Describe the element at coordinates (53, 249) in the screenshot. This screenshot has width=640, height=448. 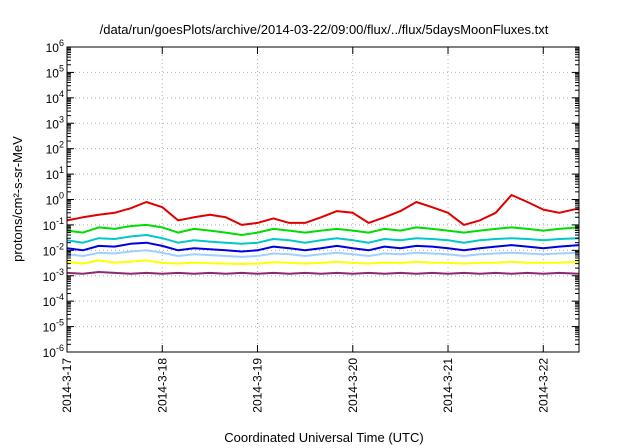
I see `y-tick-label: 10⁻²` at that location.